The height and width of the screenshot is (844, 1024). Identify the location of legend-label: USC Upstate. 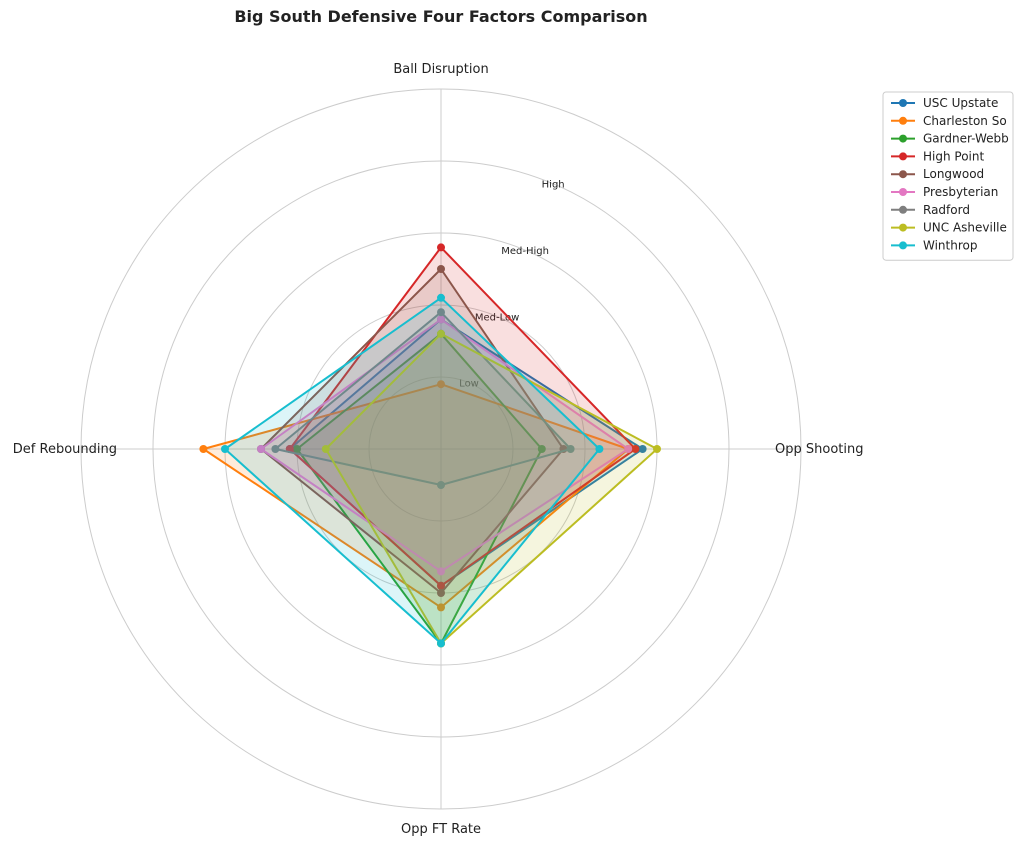
(960, 103).